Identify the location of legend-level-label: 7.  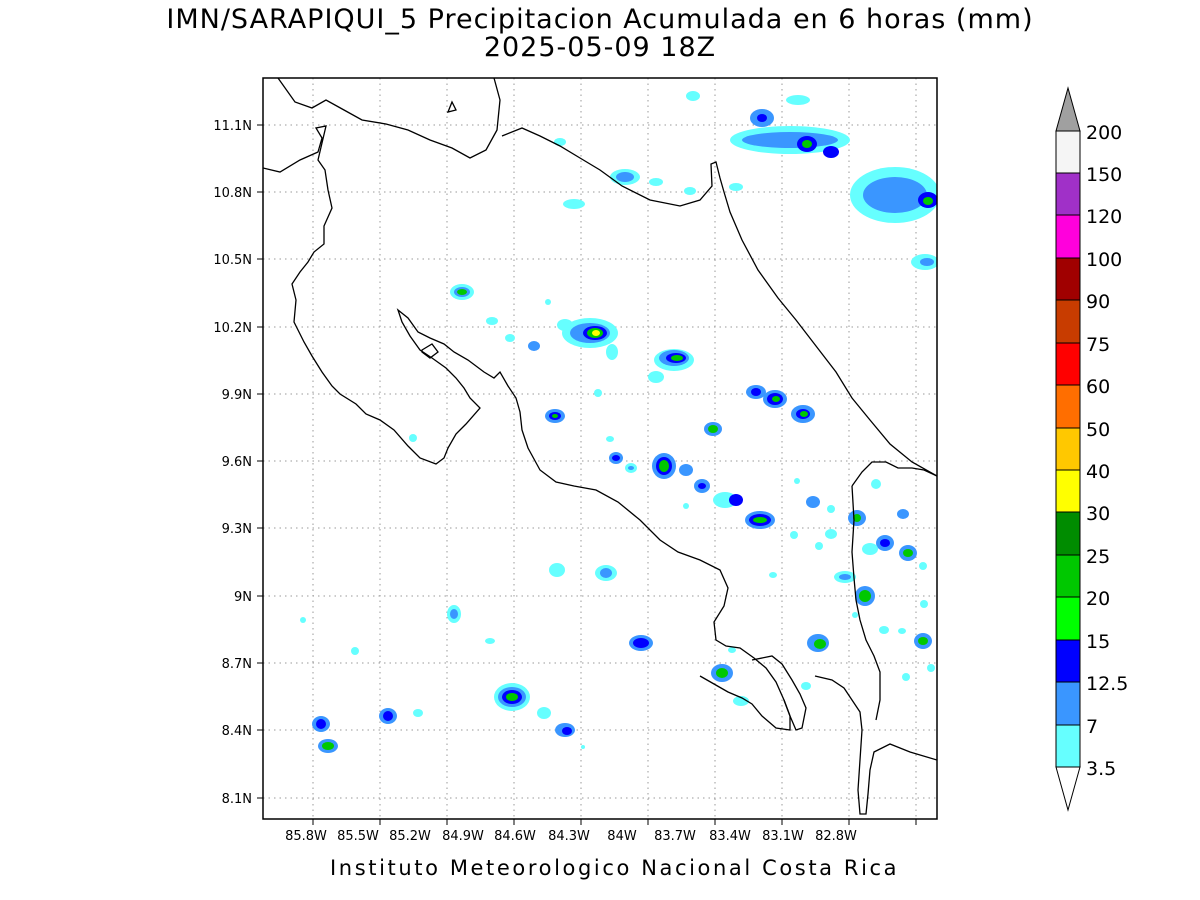
(1092, 727).